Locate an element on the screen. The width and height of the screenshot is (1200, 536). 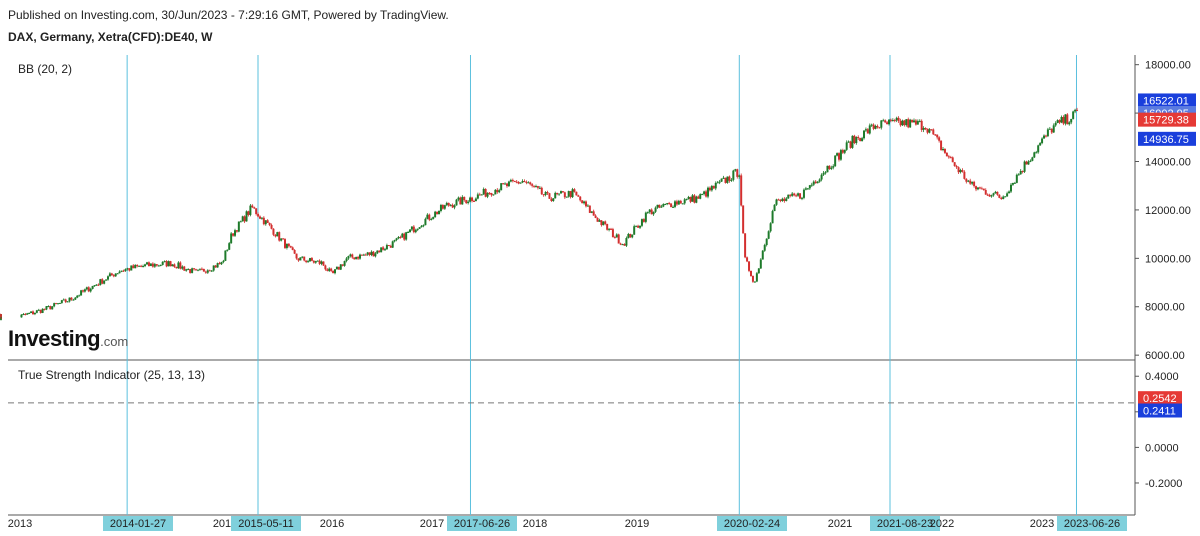
x-tick-label: 2018 is located at coordinates (535, 524).